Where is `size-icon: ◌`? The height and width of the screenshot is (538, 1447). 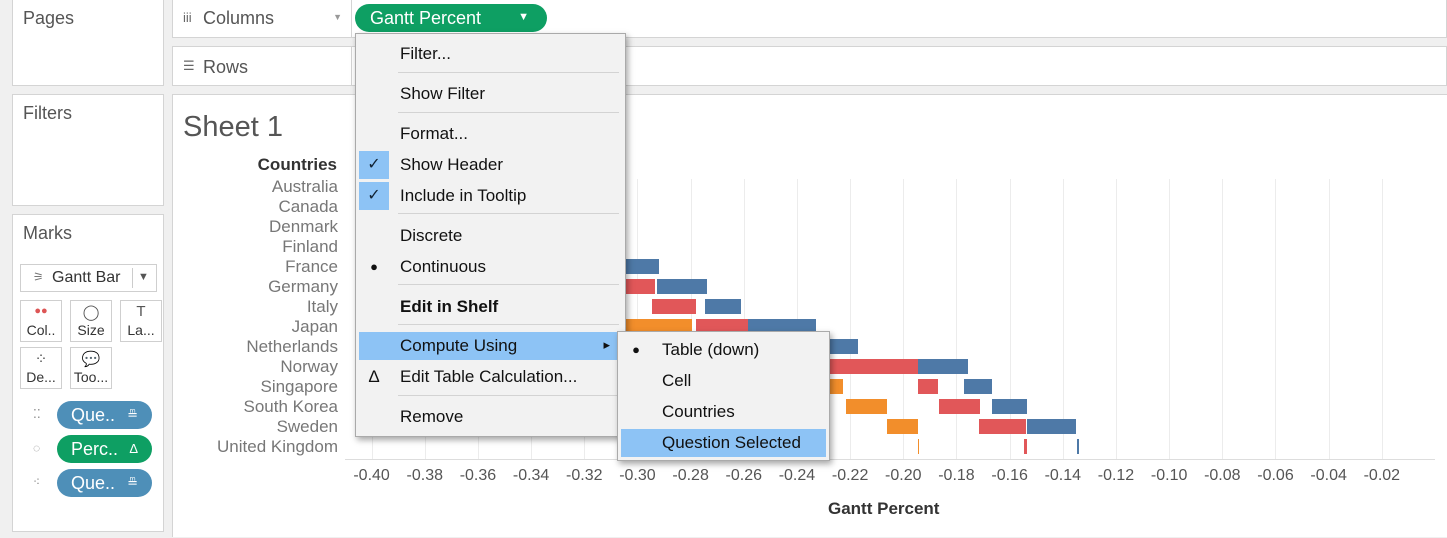 size-icon: ◌ is located at coordinates (37, 448).